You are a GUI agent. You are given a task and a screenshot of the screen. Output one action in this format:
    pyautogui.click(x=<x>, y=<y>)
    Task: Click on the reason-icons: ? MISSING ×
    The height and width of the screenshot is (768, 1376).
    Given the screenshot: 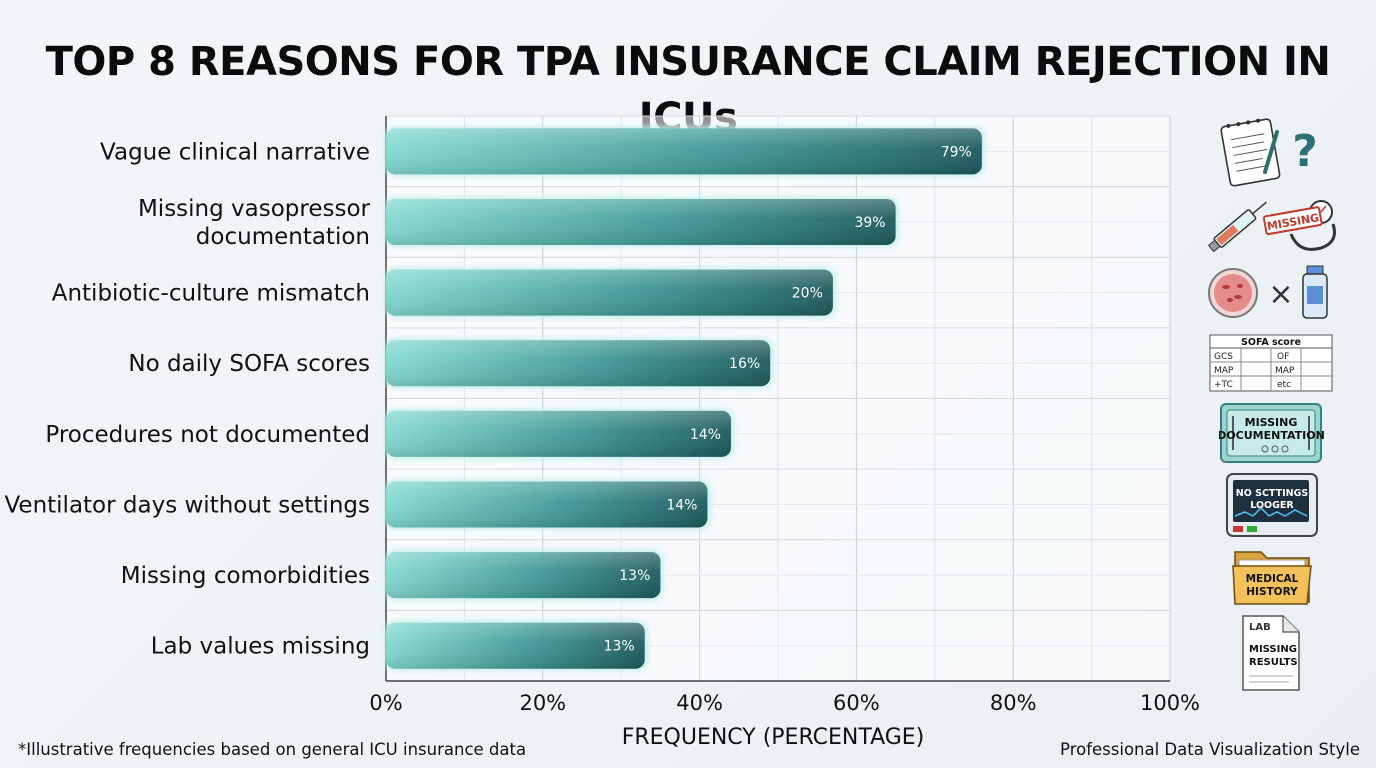 What is the action you would take?
    pyautogui.click(x=1275, y=403)
    